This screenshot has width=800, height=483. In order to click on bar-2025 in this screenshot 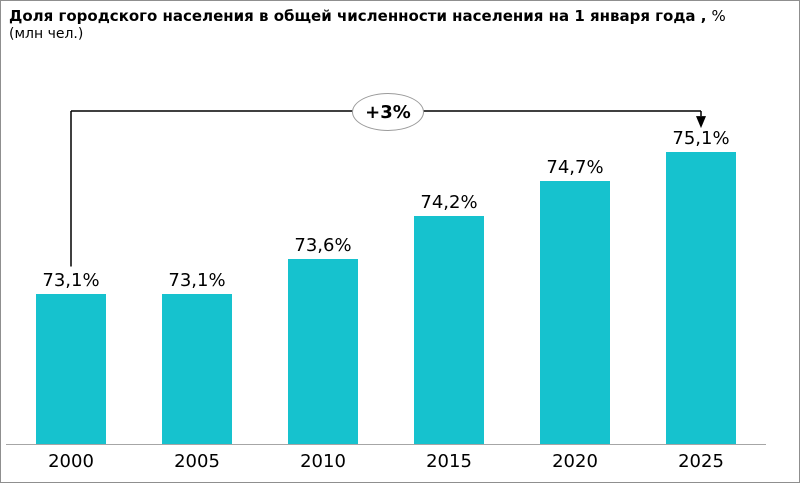, I will do `click(701, 298)`.